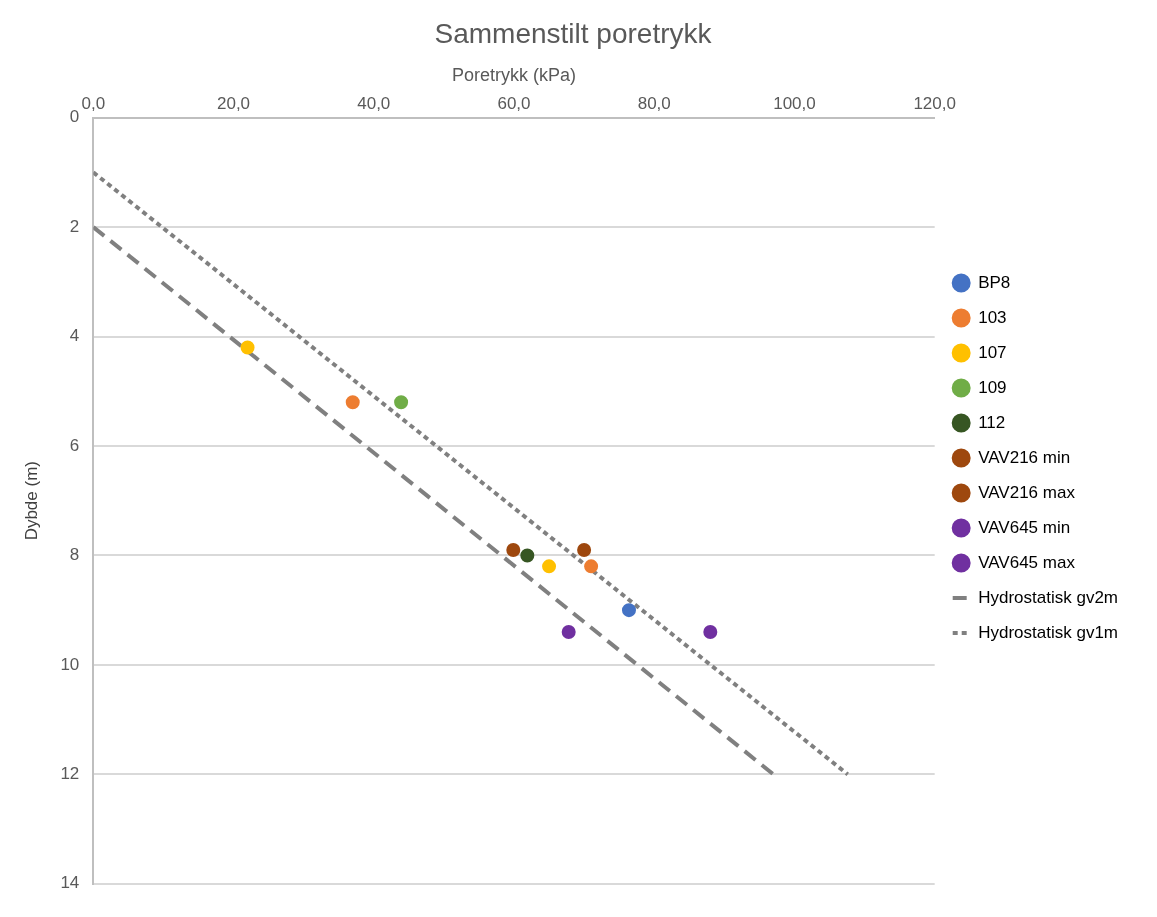 This screenshot has width=1157, height=917. Describe the element at coordinates (992, 317) in the screenshot. I see `legend-label: 103` at that location.